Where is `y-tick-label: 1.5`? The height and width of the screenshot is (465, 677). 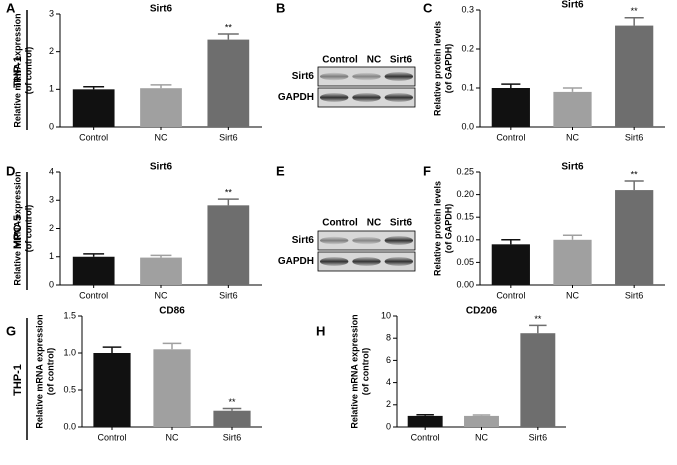
y-tick-label: 1.5 is located at coordinates (69, 315).